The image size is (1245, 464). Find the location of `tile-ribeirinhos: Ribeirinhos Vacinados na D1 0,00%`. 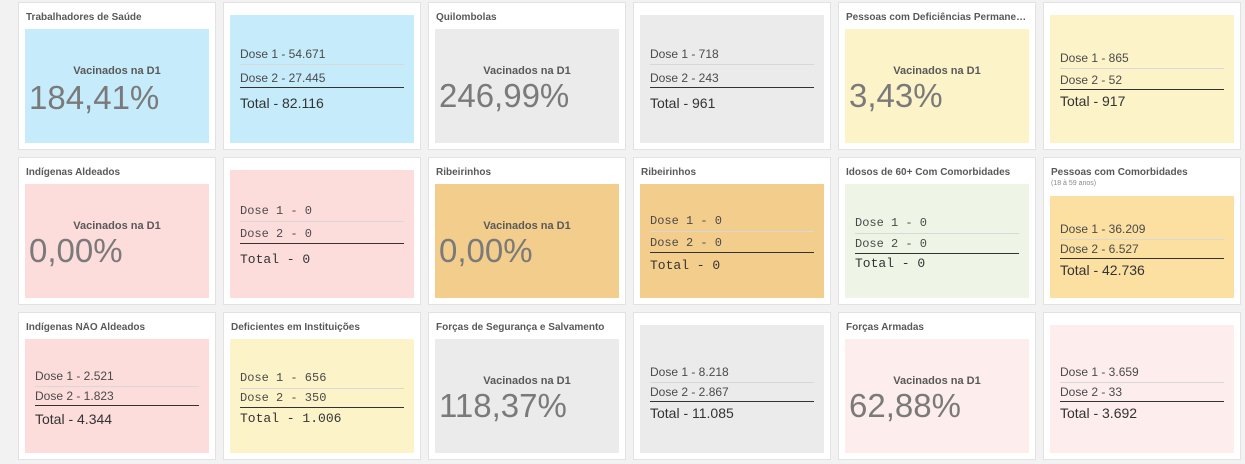

tile-ribeirinhos: Ribeirinhos Vacinados na D1 0,00% is located at coordinates (527, 231).